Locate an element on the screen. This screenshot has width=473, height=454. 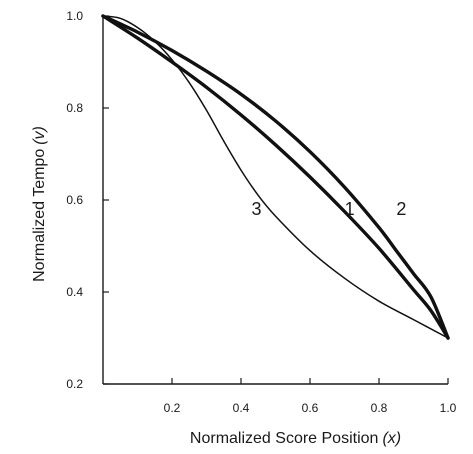
y-tick-label: 0.6 is located at coordinates (74, 200).